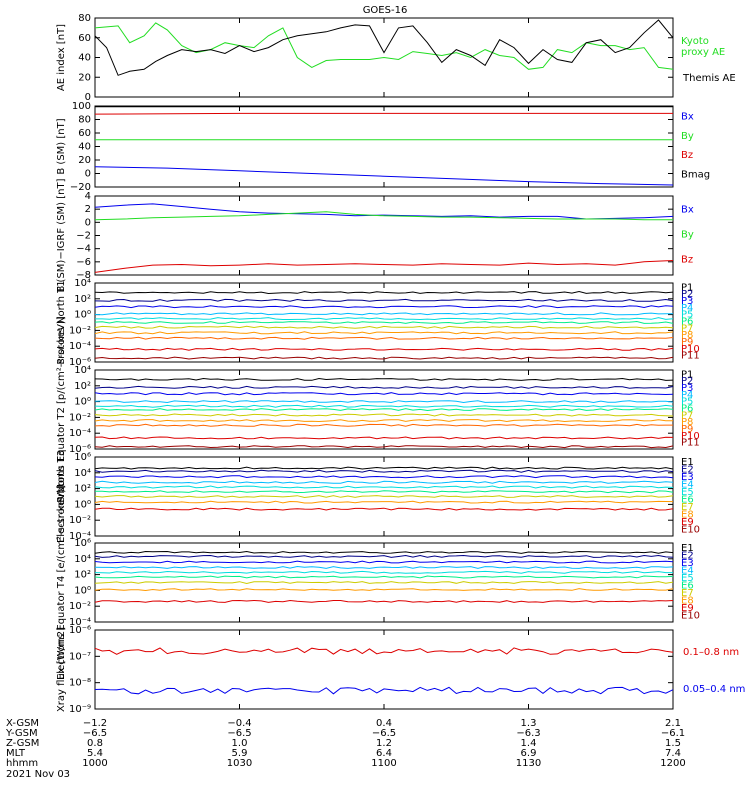  I want to click on ytick-label: −8, so click(83, 275).